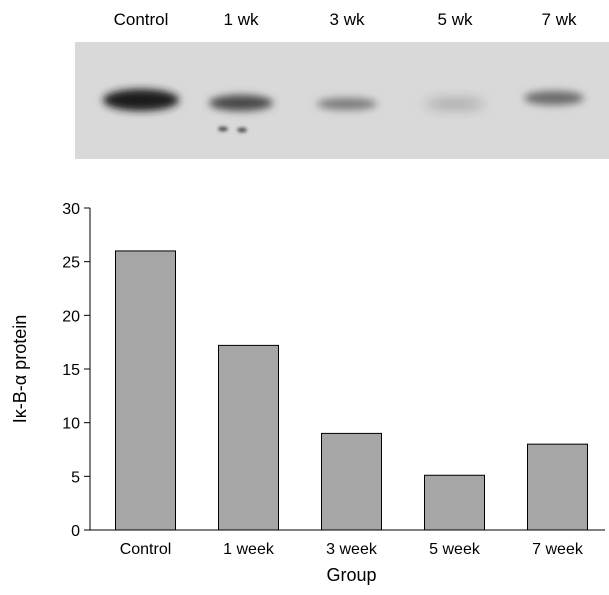 Image resolution: width=609 pixels, height=595 pixels. Describe the element at coordinates (559, 19) in the screenshot. I see `blot-lane-label-7wk: 7 wk` at that location.